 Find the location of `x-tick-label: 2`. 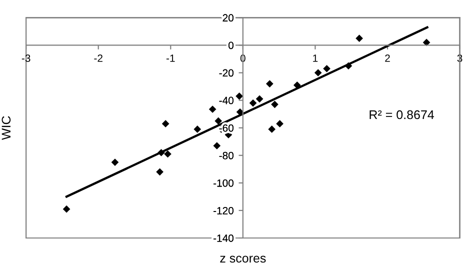

x-tick-label: 2 is located at coordinates (387, 58).